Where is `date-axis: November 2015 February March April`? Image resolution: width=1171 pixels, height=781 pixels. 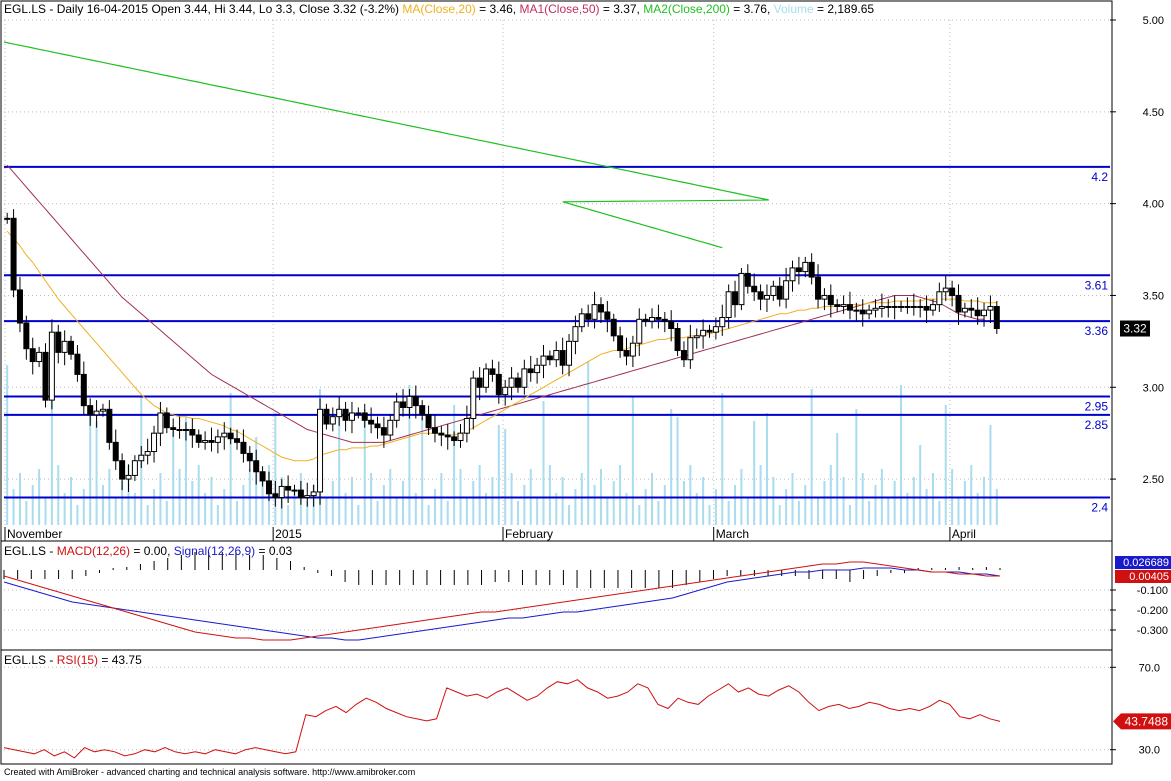 date-axis: November 2015 February March April is located at coordinates (490, 534).